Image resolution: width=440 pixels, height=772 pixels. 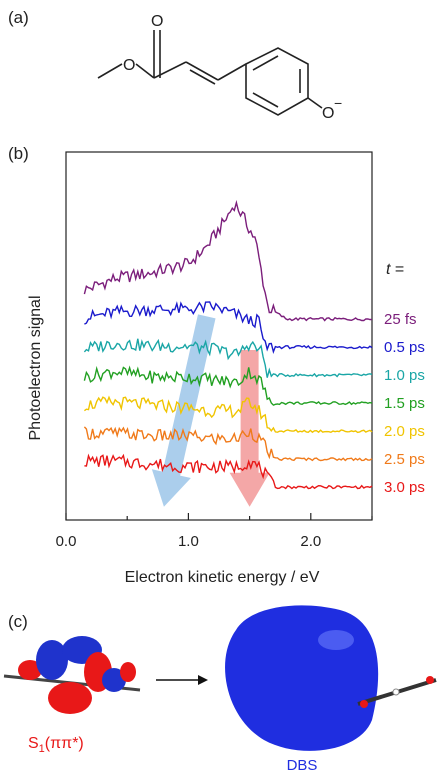 I want to click on orbital-s1-graphic, so click(x=72, y=675).